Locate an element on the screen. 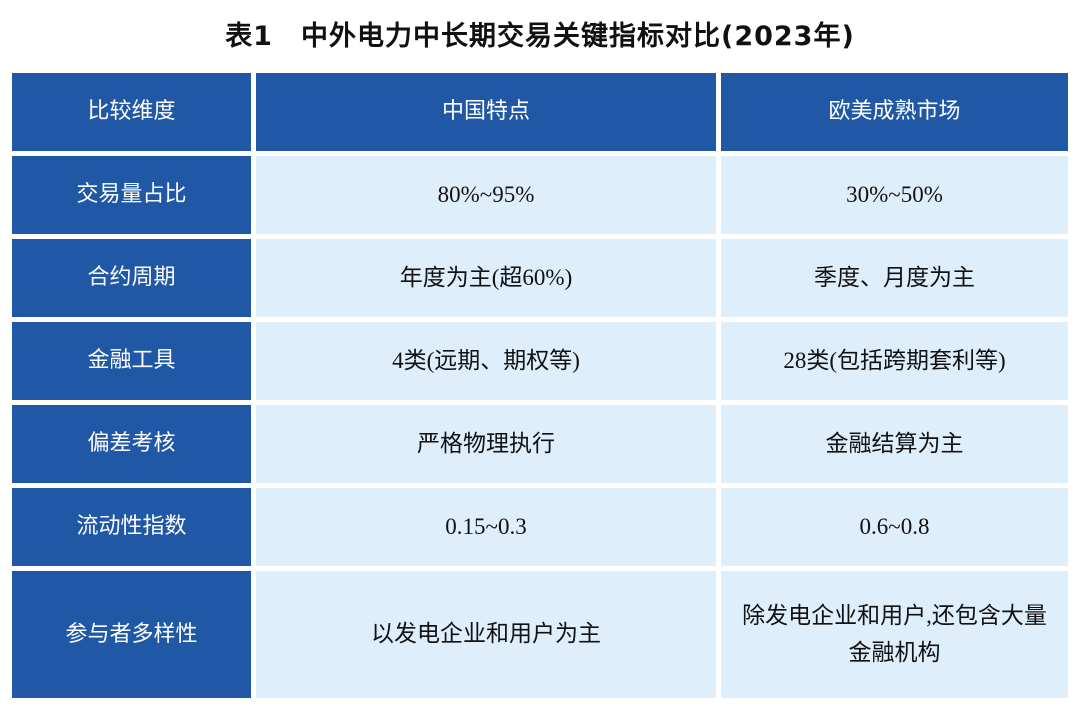 The width and height of the screenshot is (1080, 713). table-cell: 30%~50% is located at coordinates (894, 195).